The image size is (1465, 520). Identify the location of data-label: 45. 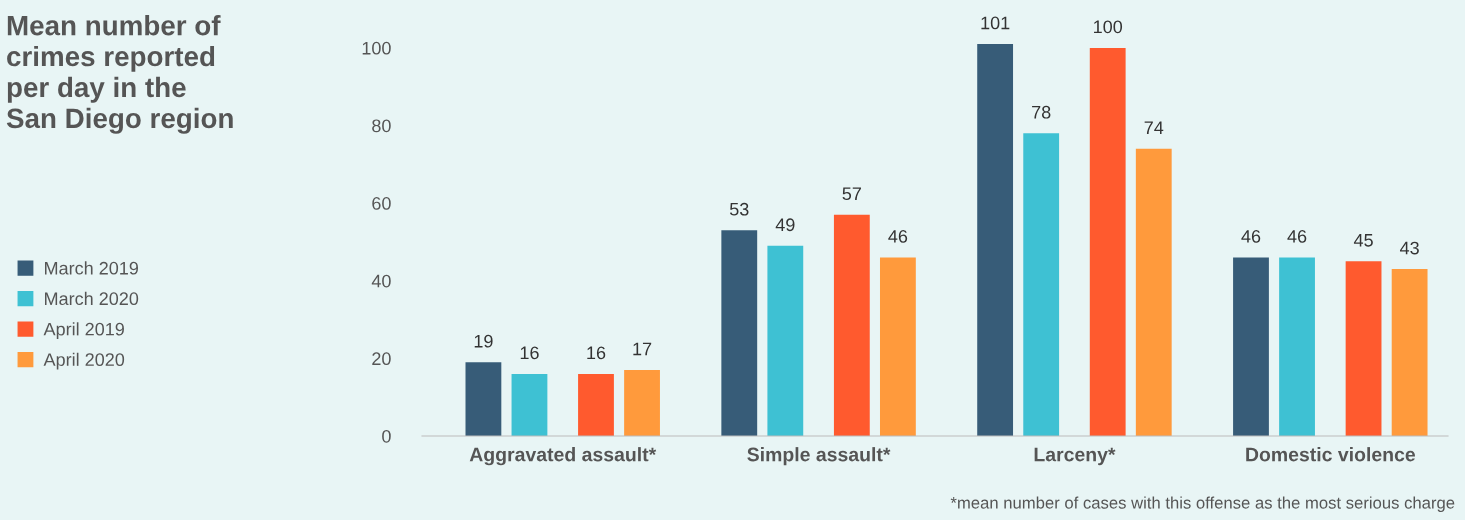
(1363, 240).